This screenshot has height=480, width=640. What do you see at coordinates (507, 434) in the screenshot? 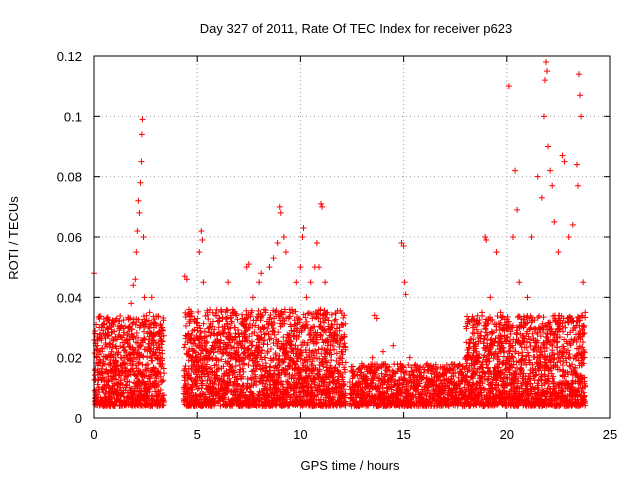
I see `x-tick-label: 20` at bounding box center [507, 434].